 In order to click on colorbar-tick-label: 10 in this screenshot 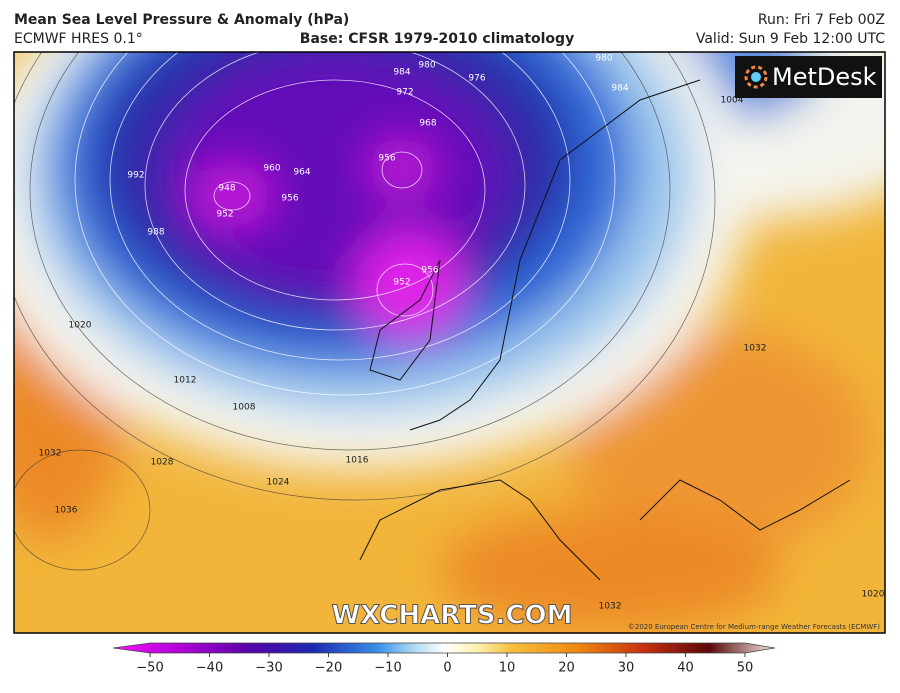, I will do `click(507, 668)`.